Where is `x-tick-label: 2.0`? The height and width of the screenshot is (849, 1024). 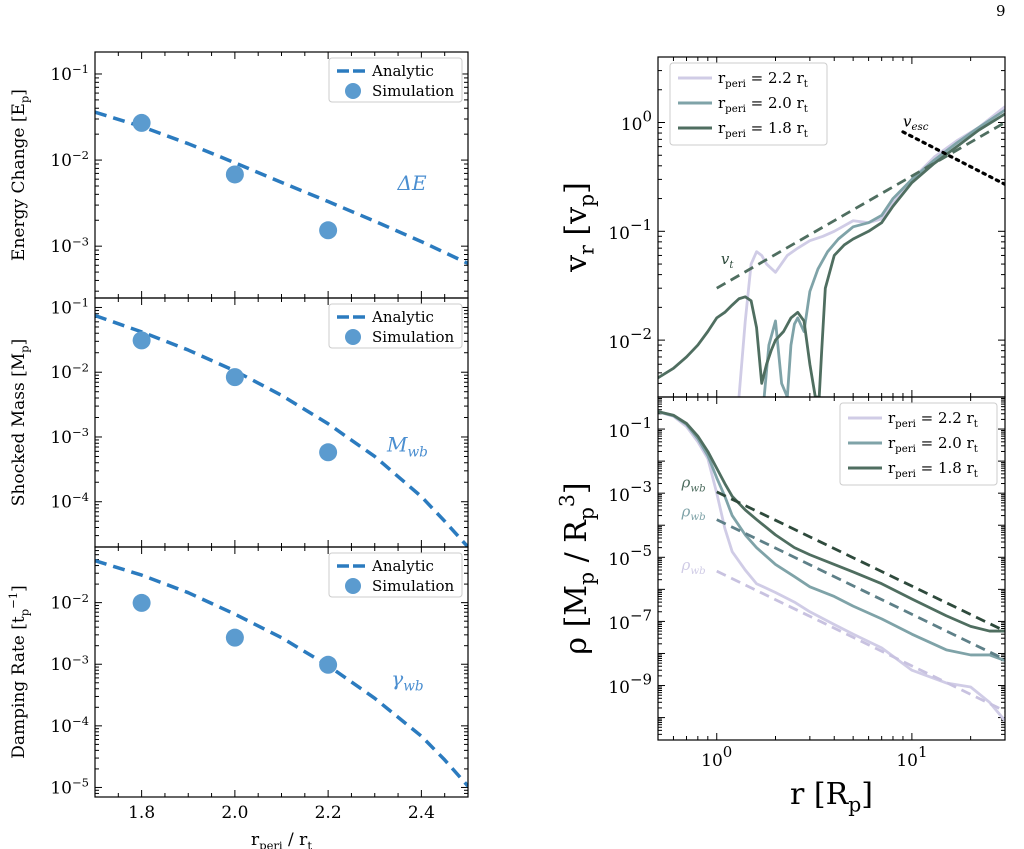 x-tick-label: 2.0 is located at coordinates (234, 813).